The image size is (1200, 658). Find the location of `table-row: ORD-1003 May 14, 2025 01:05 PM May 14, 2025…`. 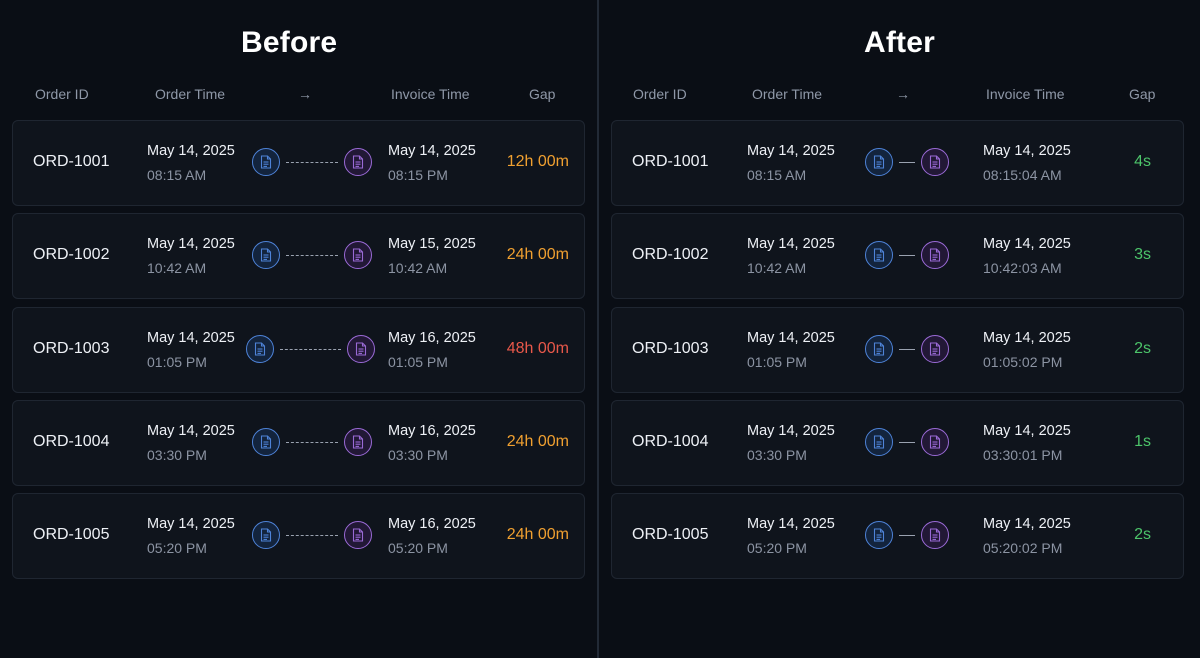

table-row: ORD-1003 May 14, 2025 01:05 PM May 14, 2025… is located at coordinates (897, 350).